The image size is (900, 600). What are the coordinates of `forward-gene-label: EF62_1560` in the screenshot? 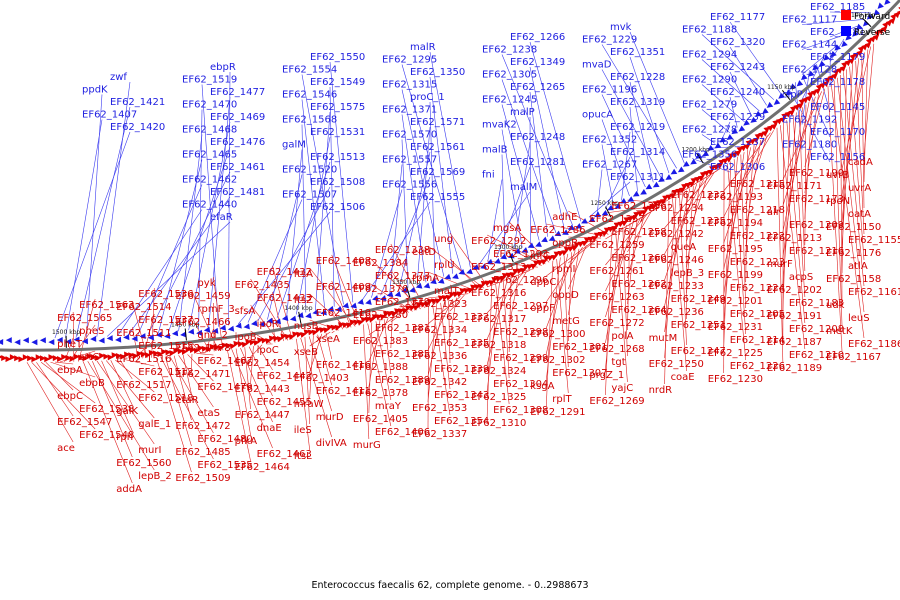 It's located at (143, 463).